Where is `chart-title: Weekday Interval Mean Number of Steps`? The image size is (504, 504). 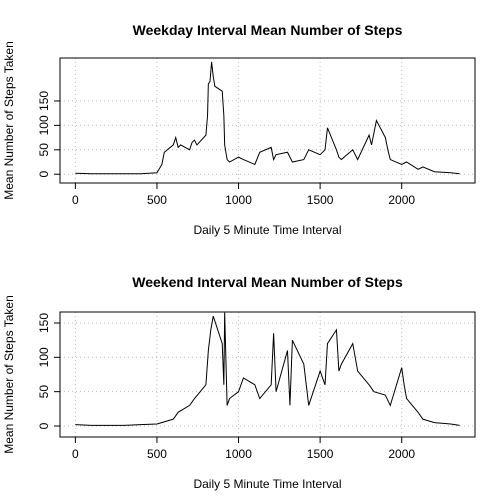 chart-title: Weekday Interval Mean Number of Steps is located at coordinates (268, 30).